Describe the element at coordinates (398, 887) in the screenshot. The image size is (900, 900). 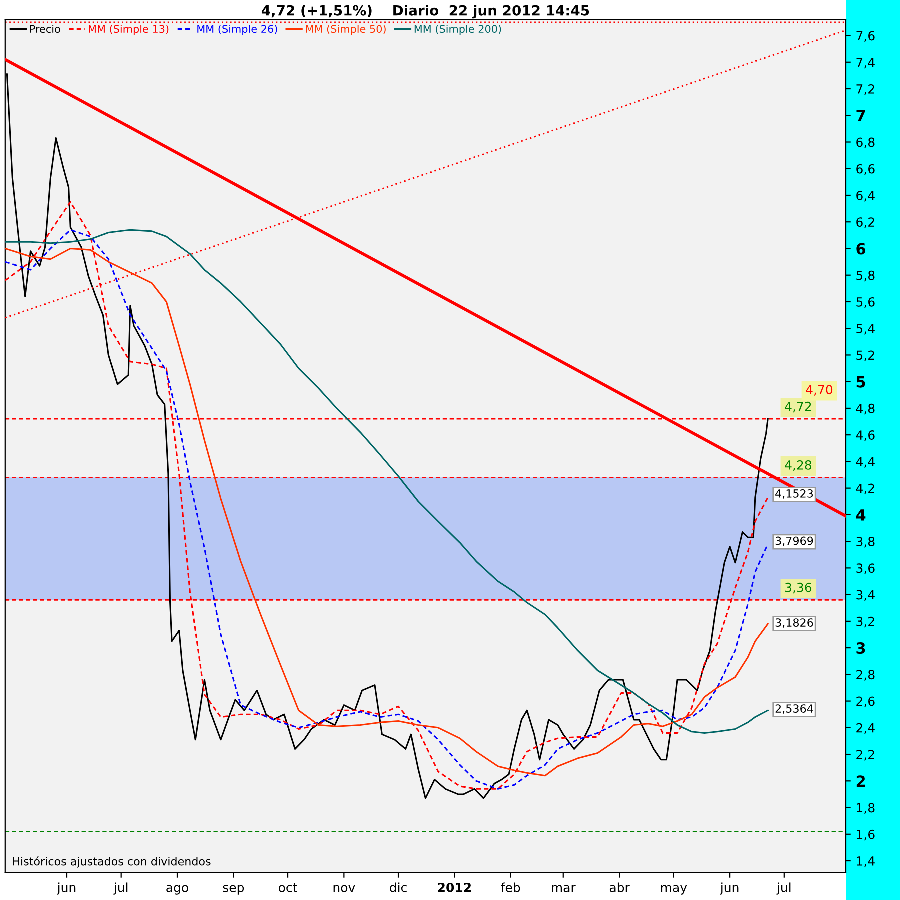
I see `x-tick-label: dic` at that location.